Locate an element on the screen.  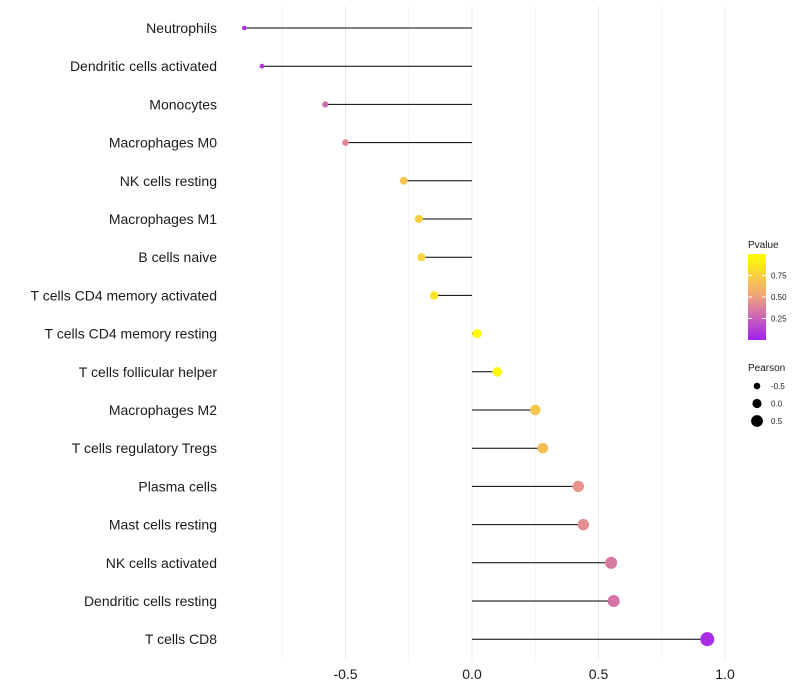
x-axis-ticks: -0.5 0.0 0.5 1.0 is located at coordinates (534, 674).